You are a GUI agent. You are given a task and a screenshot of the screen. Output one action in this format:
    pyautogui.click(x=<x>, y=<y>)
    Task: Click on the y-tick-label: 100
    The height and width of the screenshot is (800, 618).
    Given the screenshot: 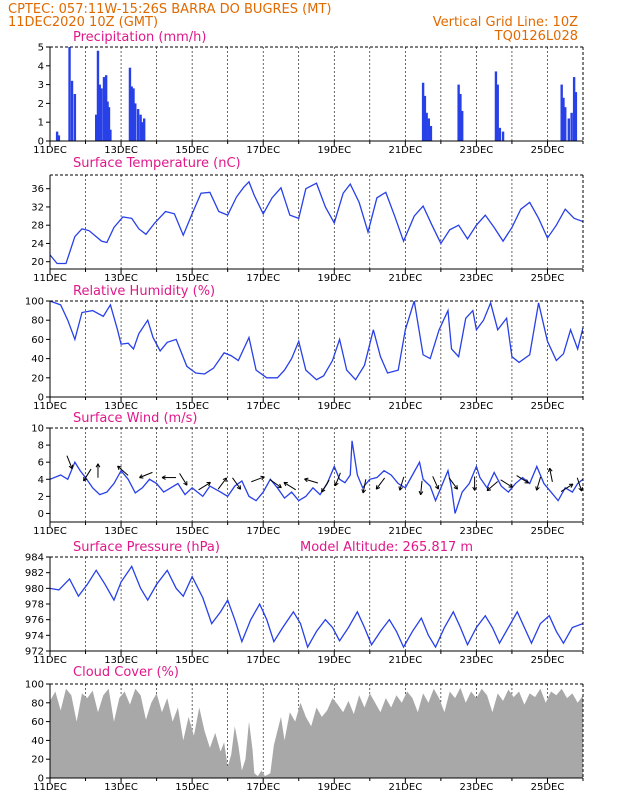 What is the action you would take?
    pyautogui.click(x=34, y=302)
    